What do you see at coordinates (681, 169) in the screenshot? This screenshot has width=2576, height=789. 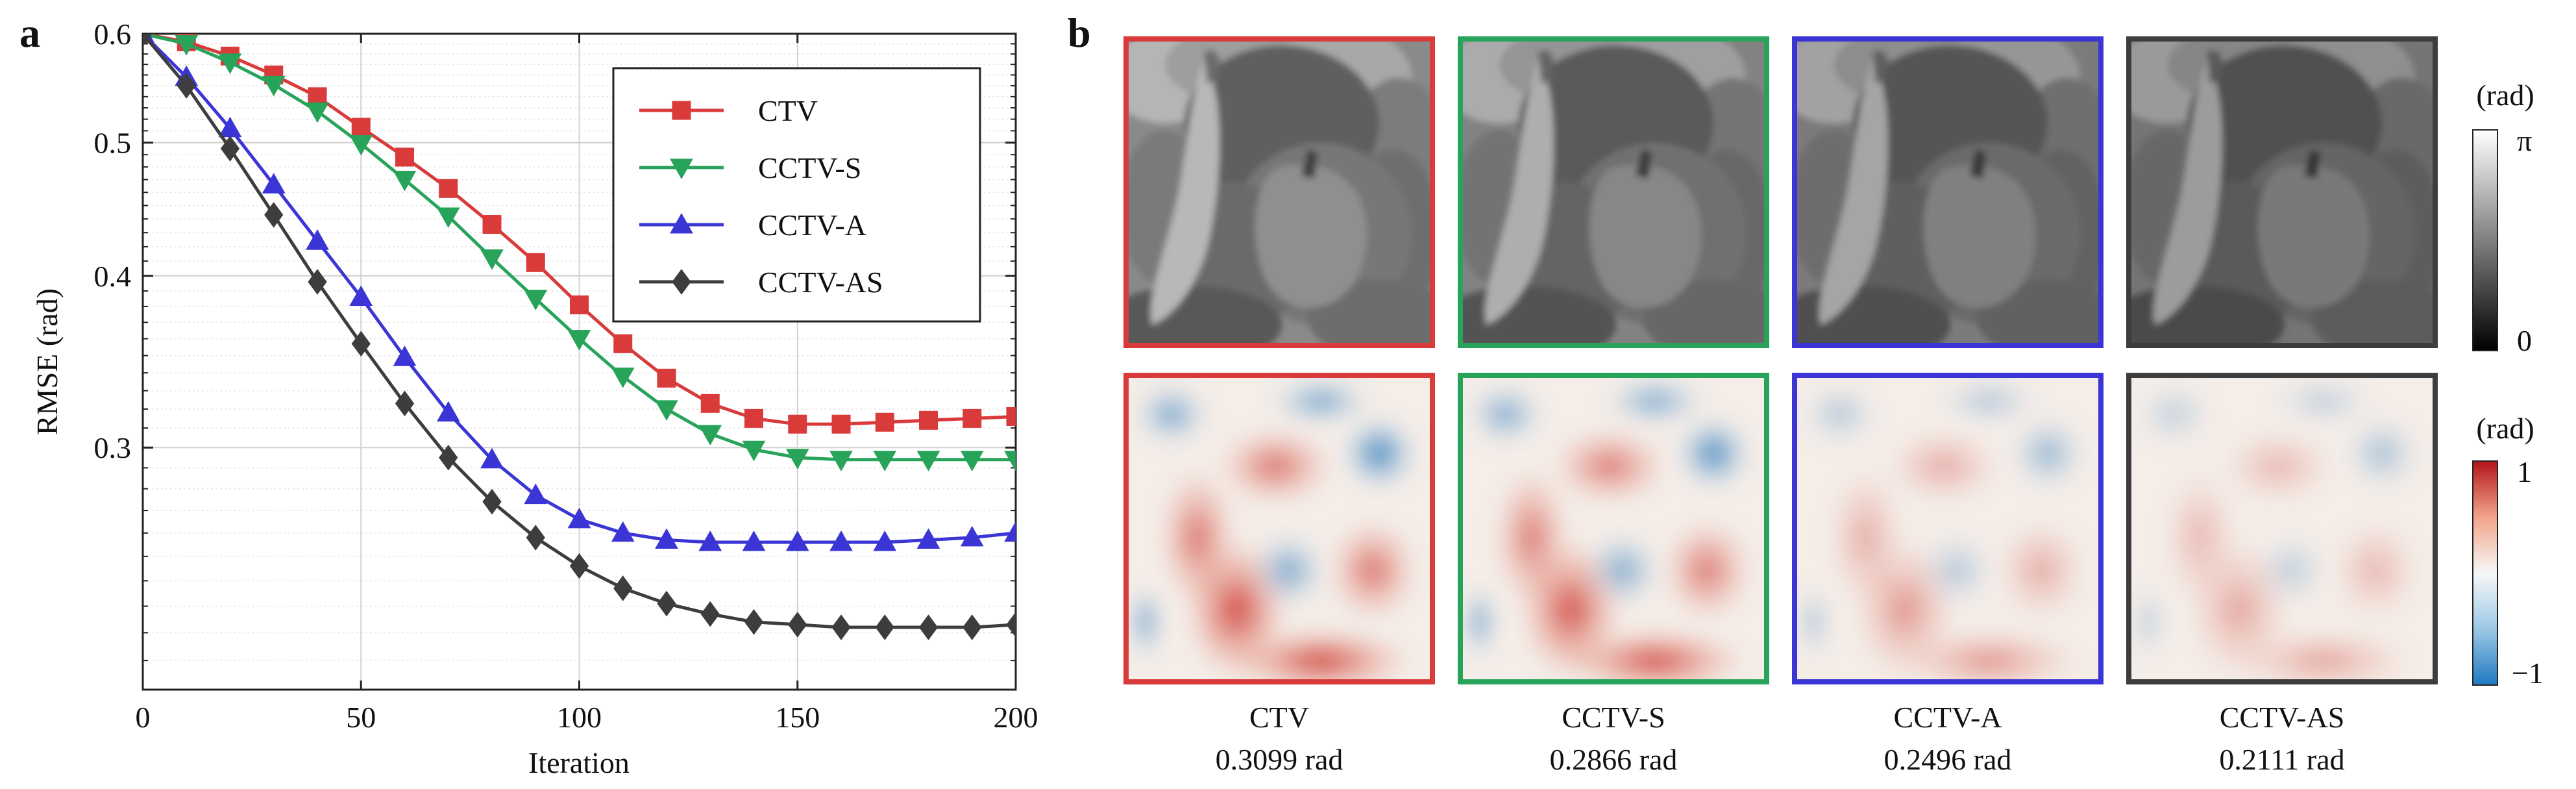 I see `legend-marker-cctv-s` at bounding box center [681, 169].